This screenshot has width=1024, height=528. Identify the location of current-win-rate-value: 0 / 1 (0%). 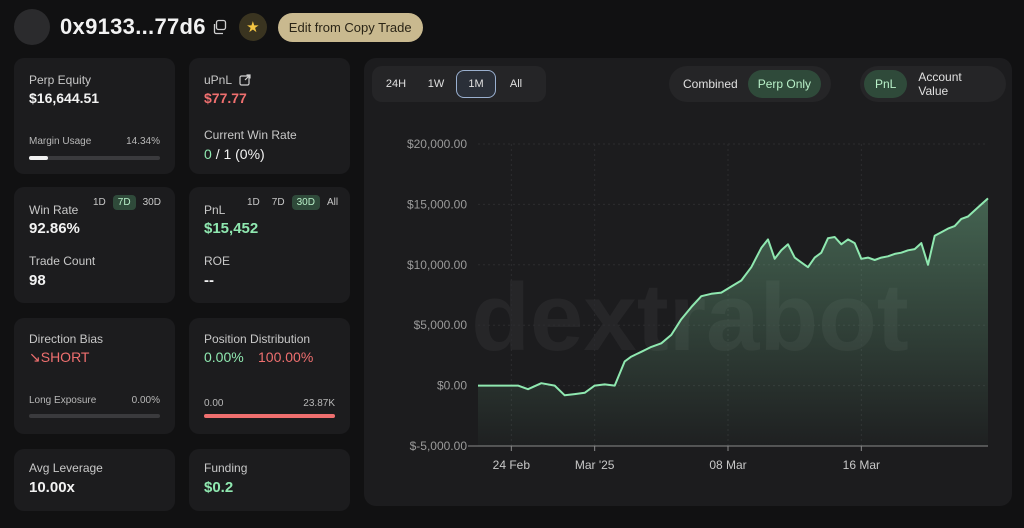
(234, 154).